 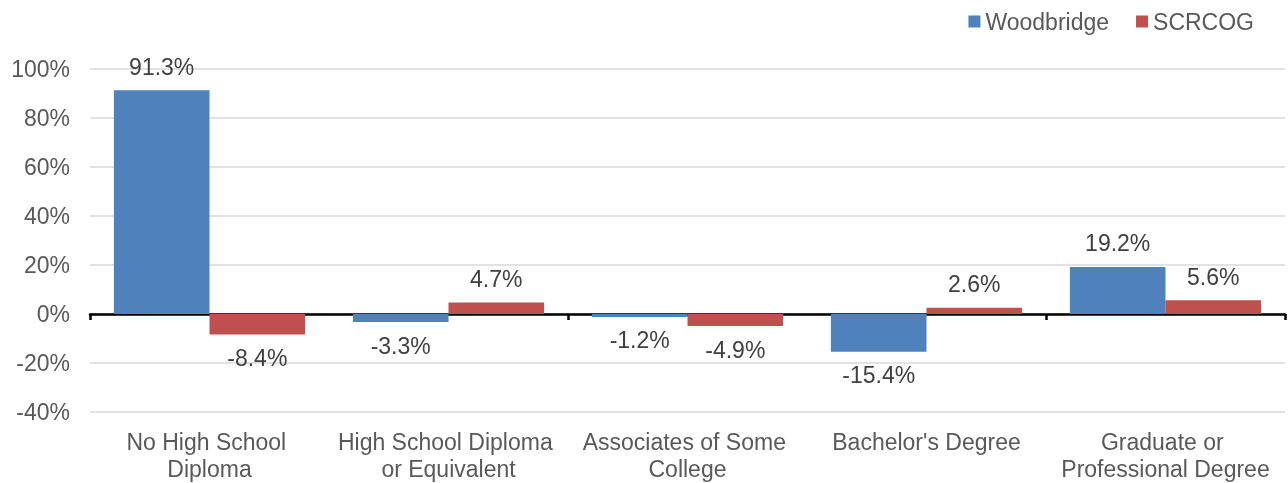 What do you see at coordinates (1165, 455) in the screenshot?
I see `x-tick-label: Graduate or Professional Degree` at bounding box center [1165, 455].